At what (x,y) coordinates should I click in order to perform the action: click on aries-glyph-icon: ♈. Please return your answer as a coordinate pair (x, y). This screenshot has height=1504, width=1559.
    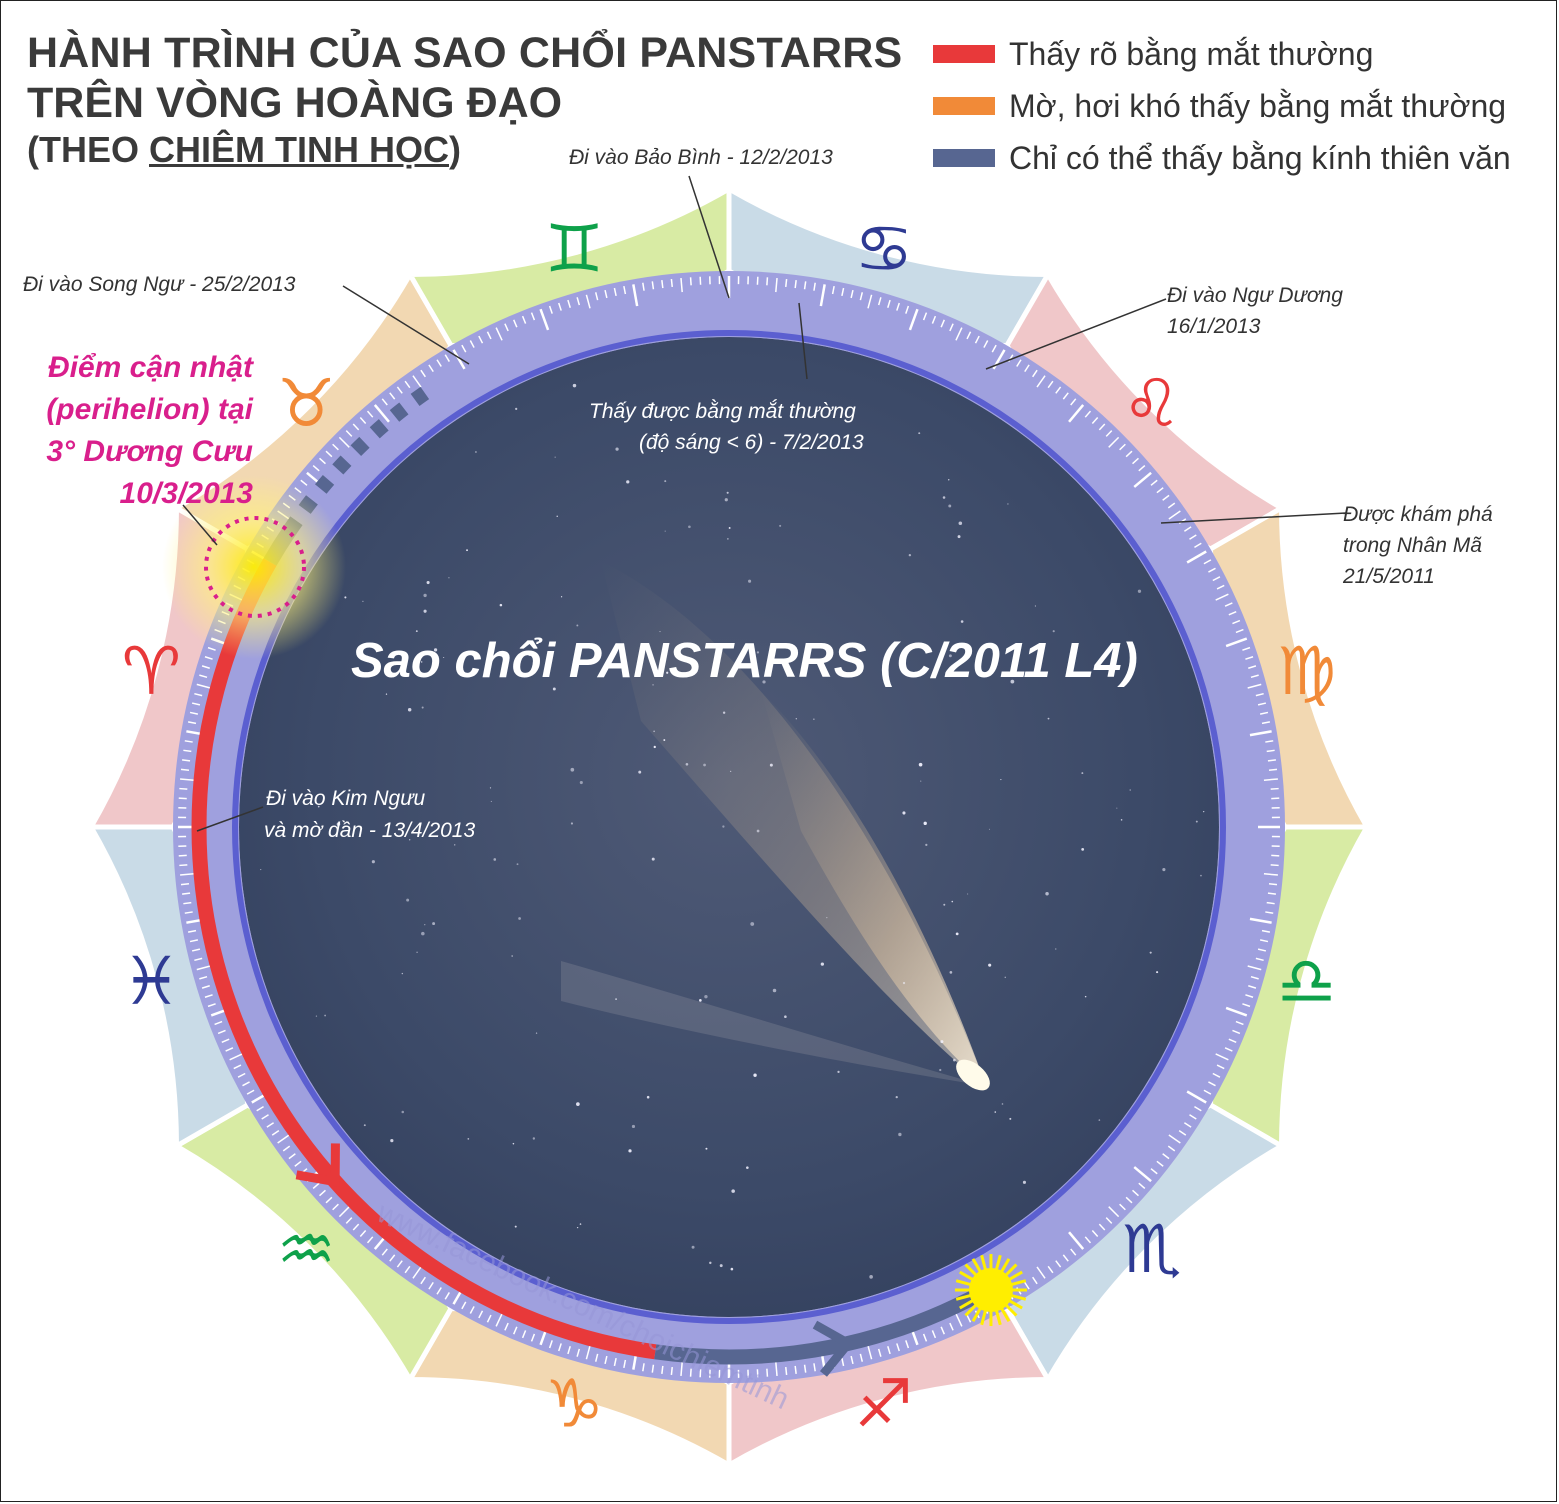
    Looking at the image, I should click on (151, 671).